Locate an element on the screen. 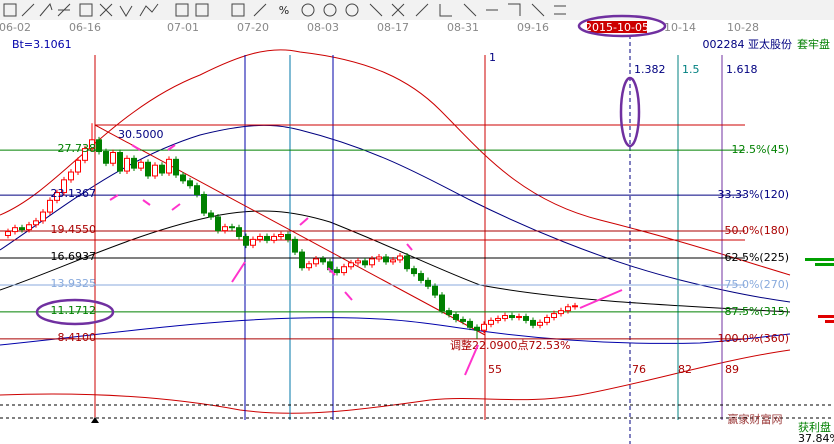  x-tick-label: 06-02 is located at coordinates (15, 27).